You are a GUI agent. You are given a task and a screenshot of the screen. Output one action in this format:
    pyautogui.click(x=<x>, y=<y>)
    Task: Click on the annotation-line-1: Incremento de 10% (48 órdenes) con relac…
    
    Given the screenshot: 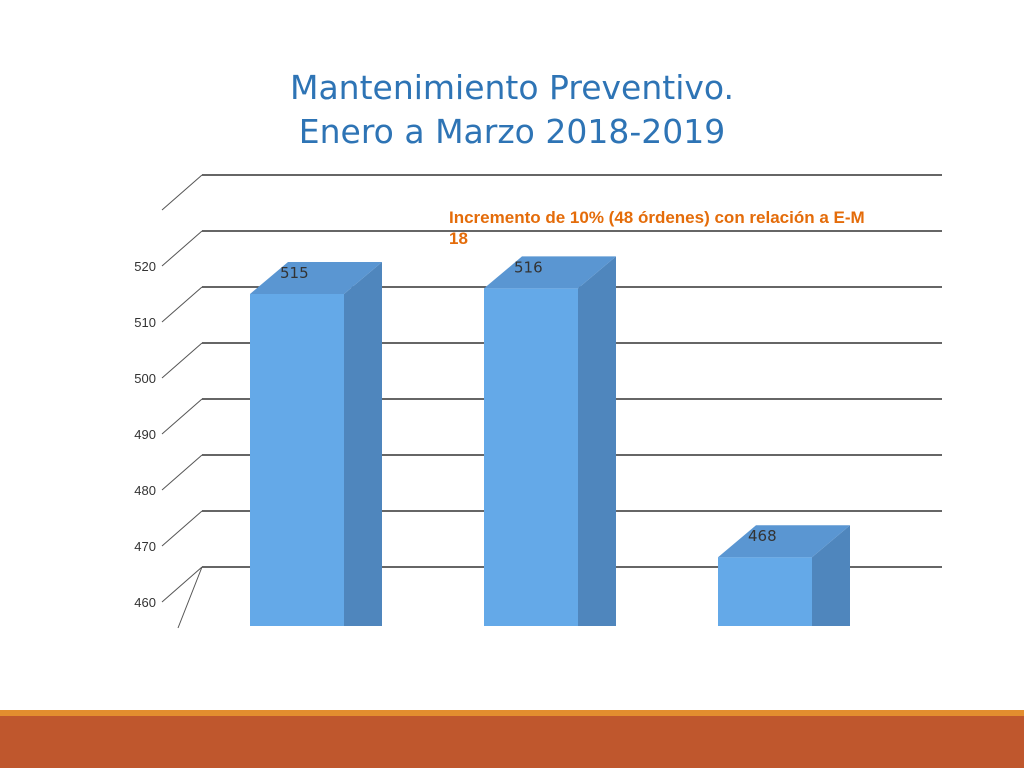 What is the action you would take?
    pyautogui.click(x=657, y=217)
    